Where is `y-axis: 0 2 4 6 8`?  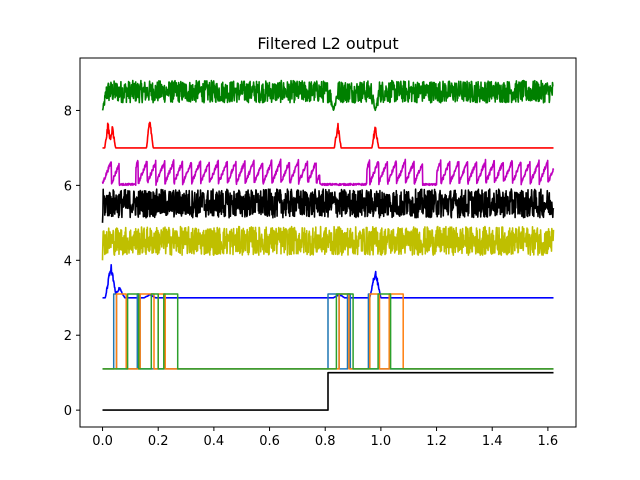 y-axis: 0 2 4 6 8 is located at coordinates (72, 261).